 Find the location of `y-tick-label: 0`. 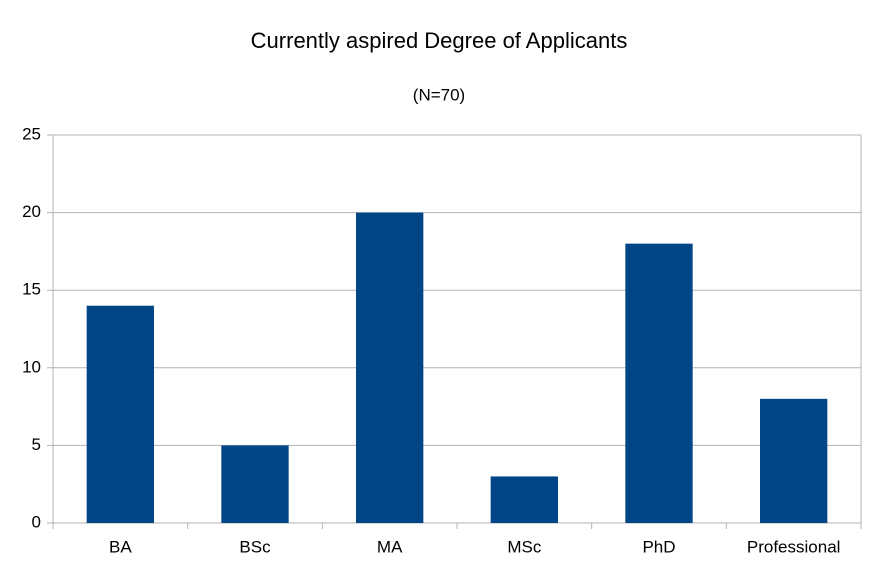

y-tick-label: 0 is located at coordinates (36, 521).